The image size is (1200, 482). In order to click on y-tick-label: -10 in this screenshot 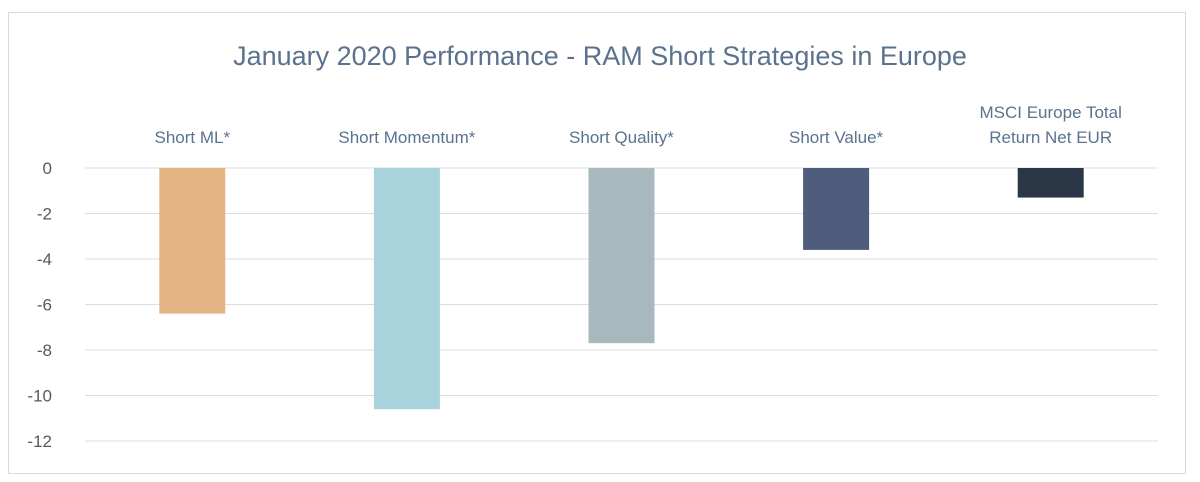, I will do `click(39, 396)`.